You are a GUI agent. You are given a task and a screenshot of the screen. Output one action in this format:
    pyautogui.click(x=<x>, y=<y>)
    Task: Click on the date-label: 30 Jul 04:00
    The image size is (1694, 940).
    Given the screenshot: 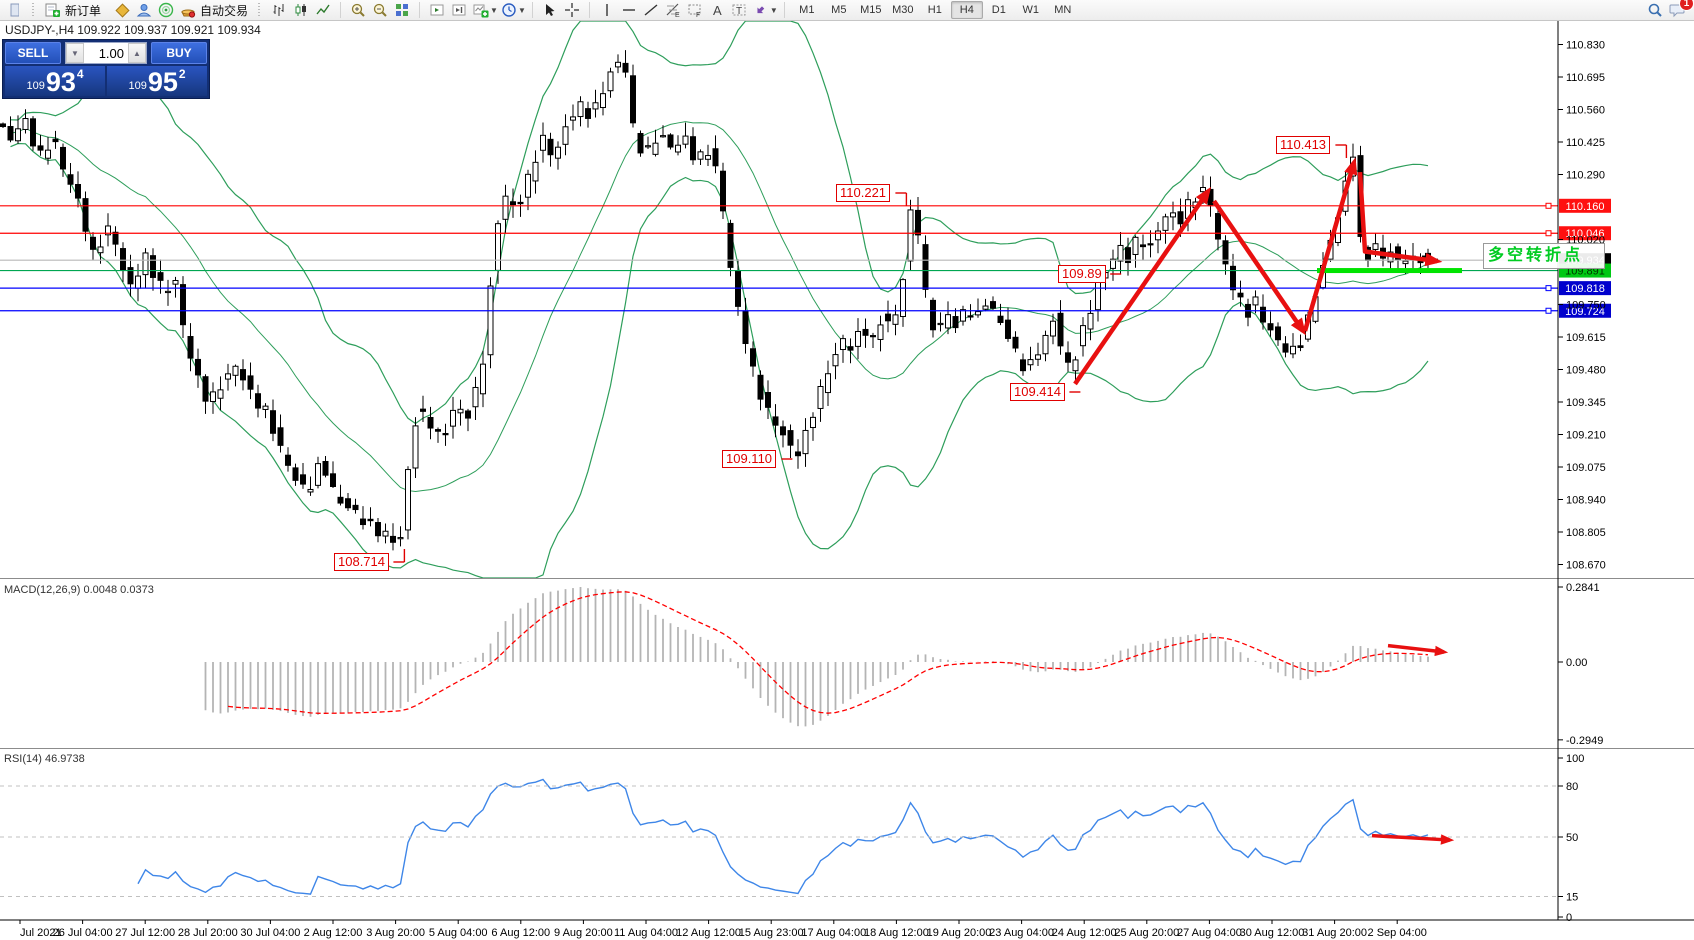 What is the action you would take?
    pyautogui.click(x=270, y=933)
    